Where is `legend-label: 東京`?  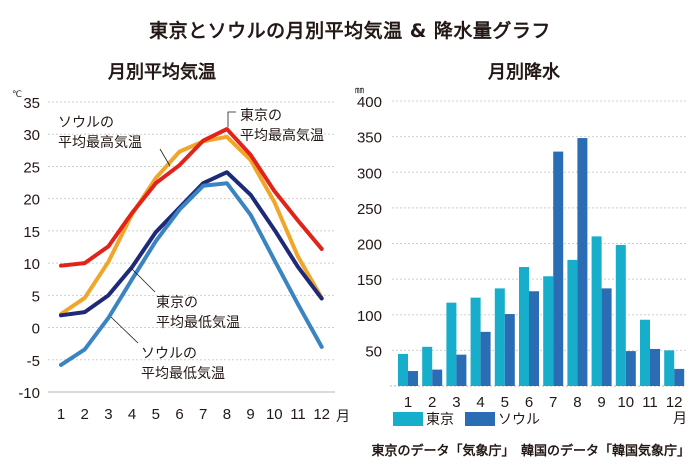 legend-label: 東京 is located at coordinates (440, 420).